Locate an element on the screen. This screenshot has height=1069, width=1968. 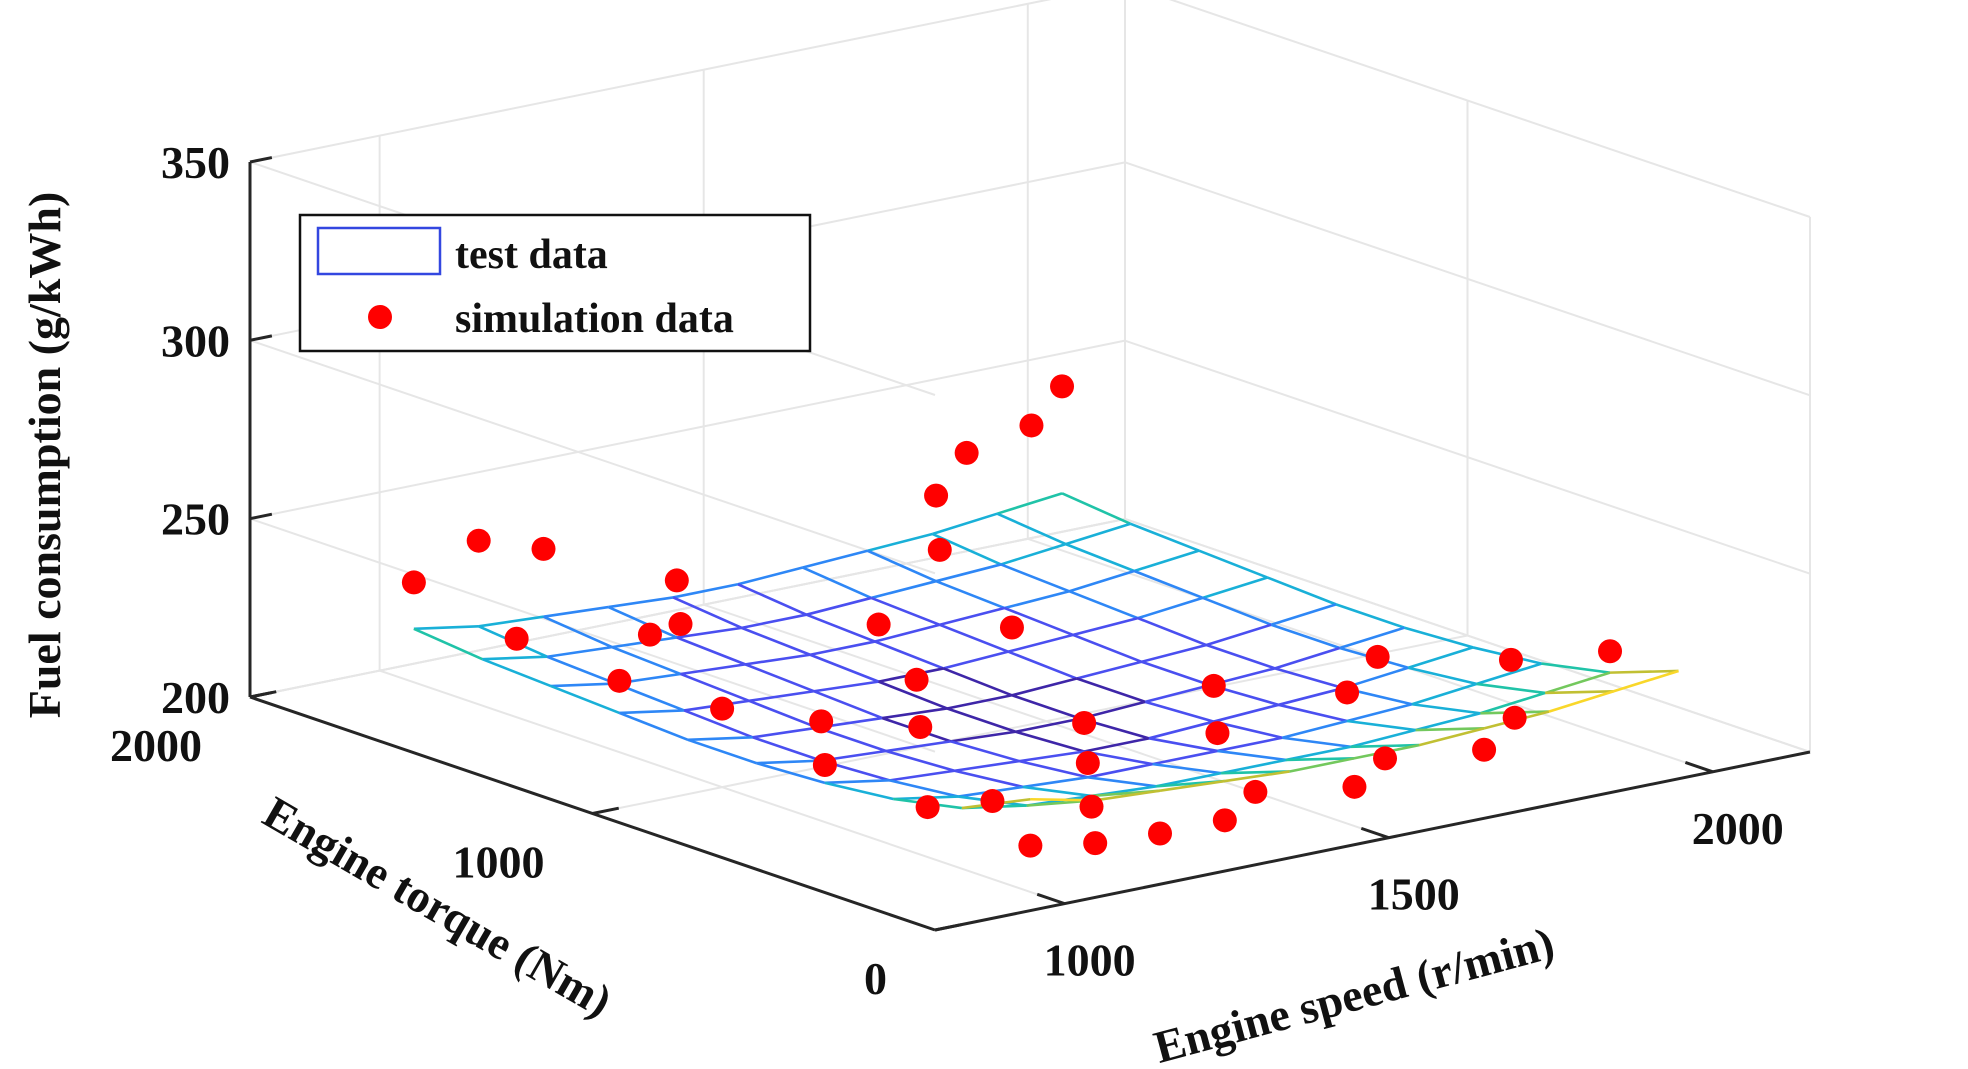
legend-simulation-data-label: simulation data is located at coordinates (594, 319).